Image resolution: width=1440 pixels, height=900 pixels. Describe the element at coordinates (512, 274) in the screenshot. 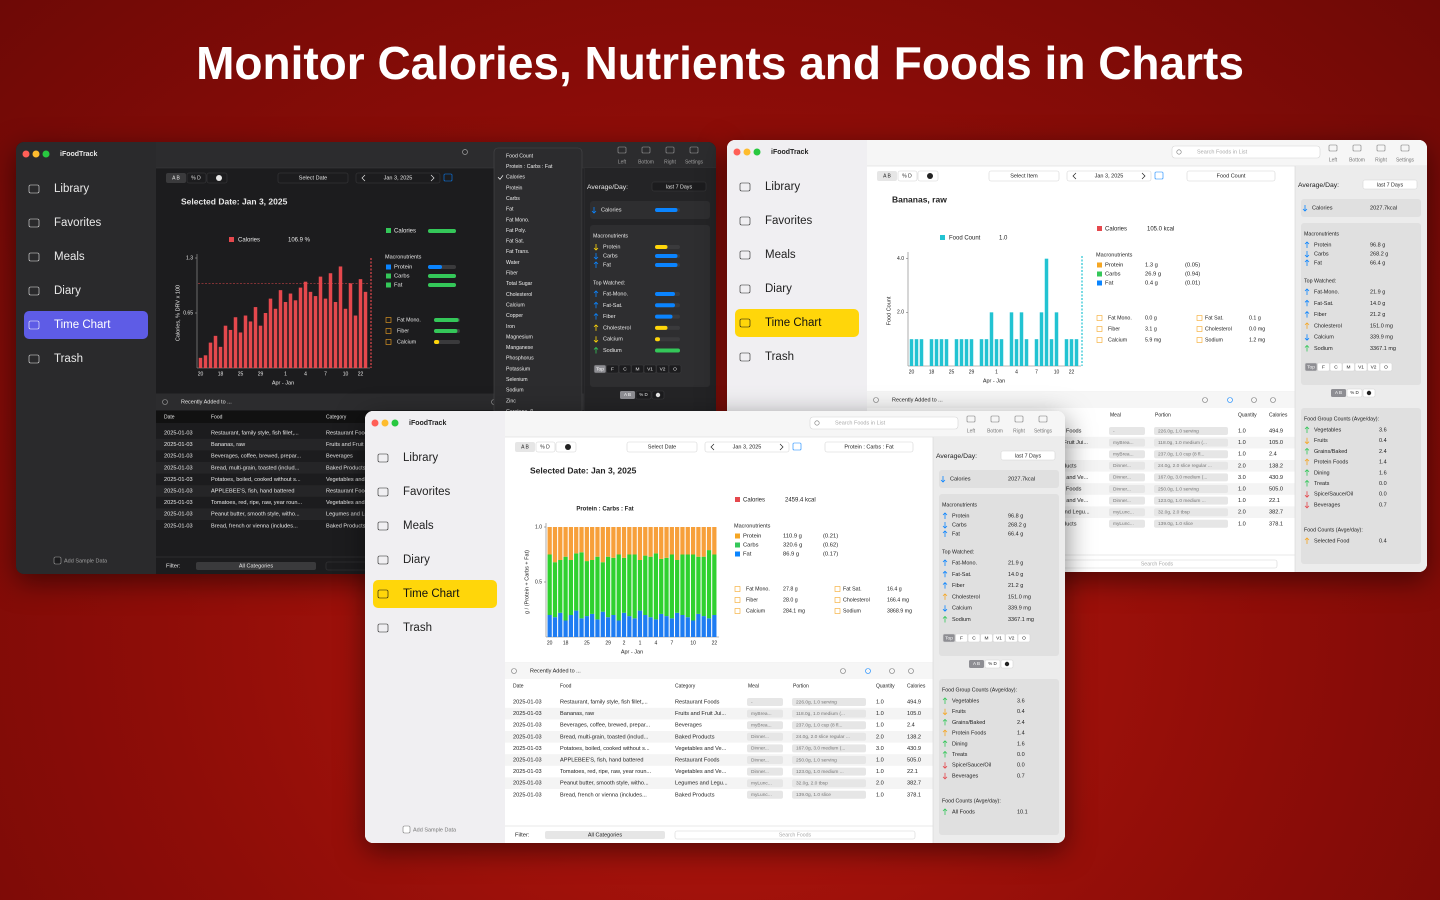

I see `menu-item: Fiber` at that location.